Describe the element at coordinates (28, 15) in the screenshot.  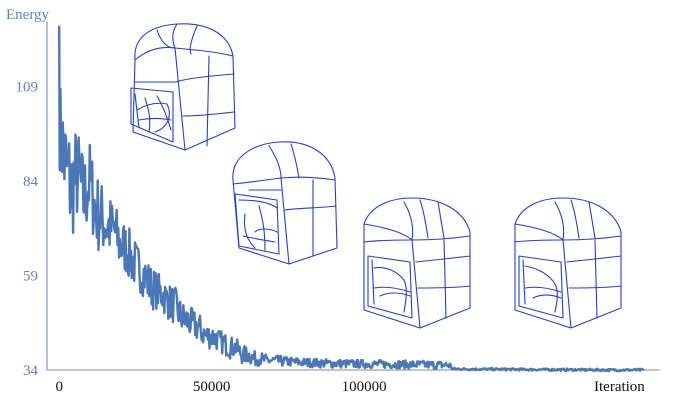
I see `y-axis-label: Energy` at that location.